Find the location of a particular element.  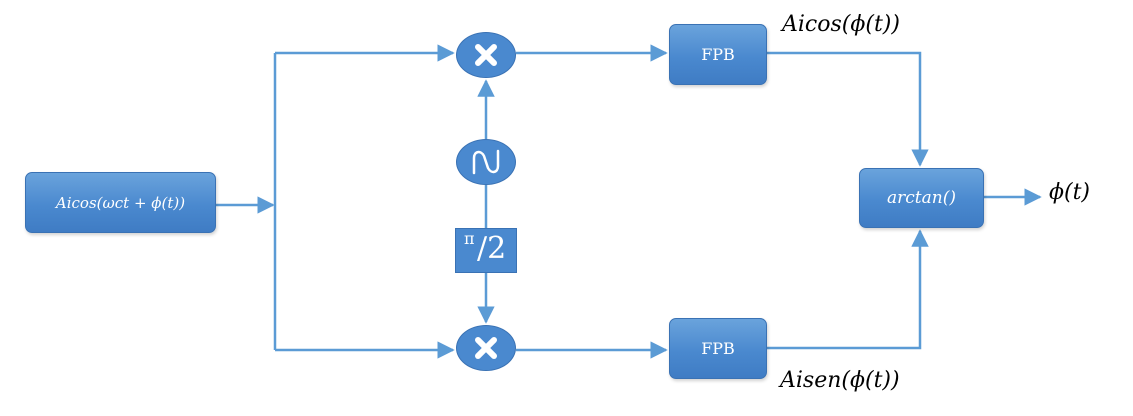

lowpass-filter-top-label: FPB is located at coordinates (718, 54).